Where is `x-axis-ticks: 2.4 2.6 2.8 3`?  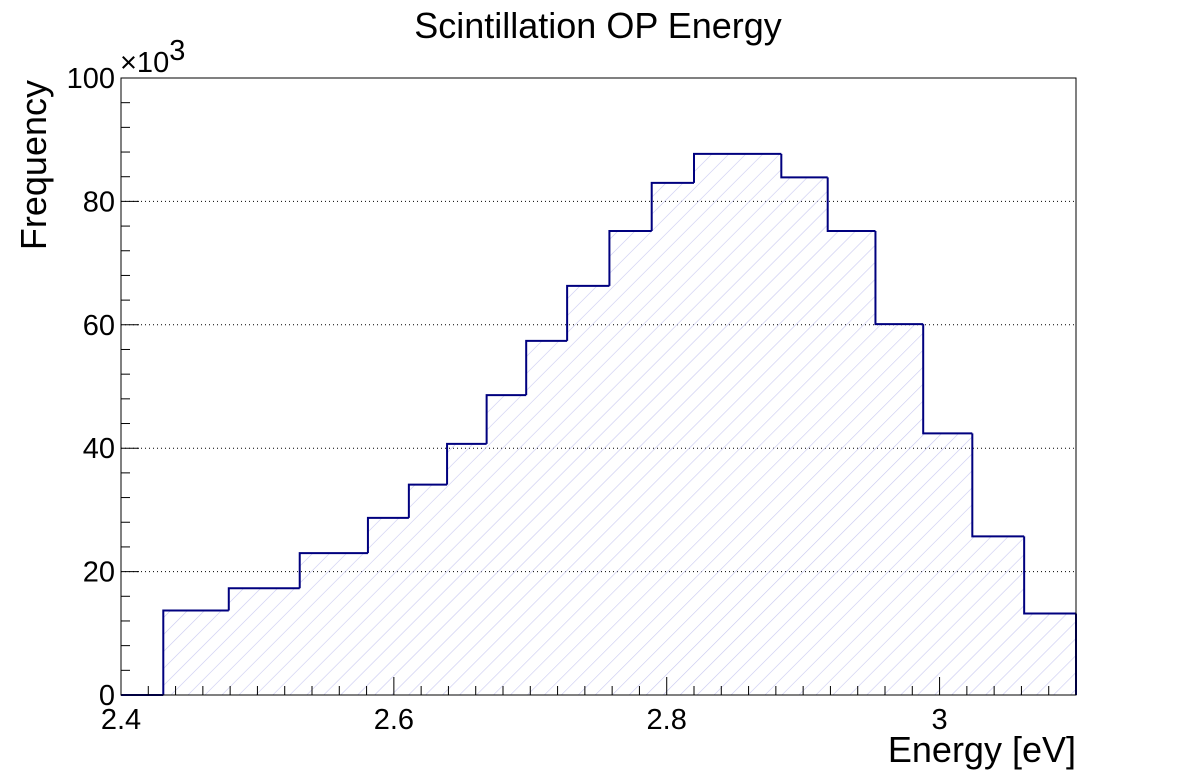
x-axis-ticks: 2.4 2.6 2.8 3 is located at coordinates (589, 706).